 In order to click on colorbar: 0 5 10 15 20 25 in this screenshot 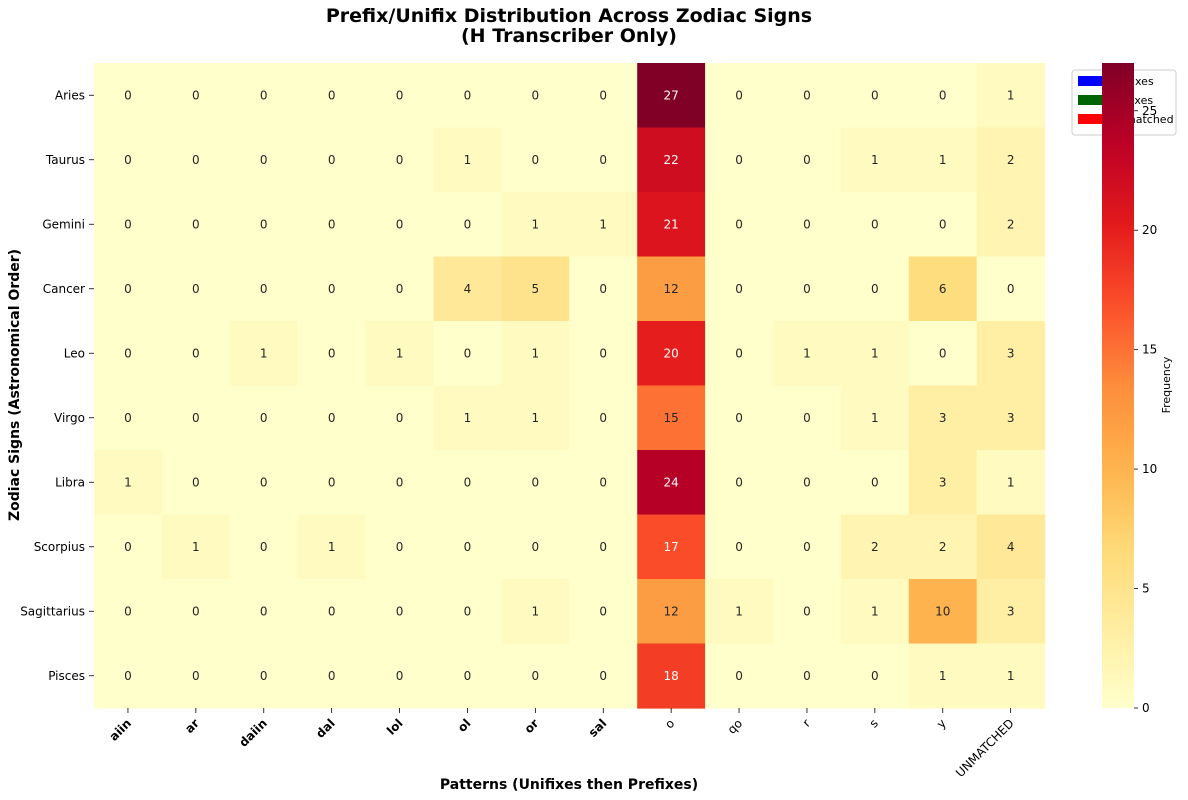, I will do `click(1129, 389)`.